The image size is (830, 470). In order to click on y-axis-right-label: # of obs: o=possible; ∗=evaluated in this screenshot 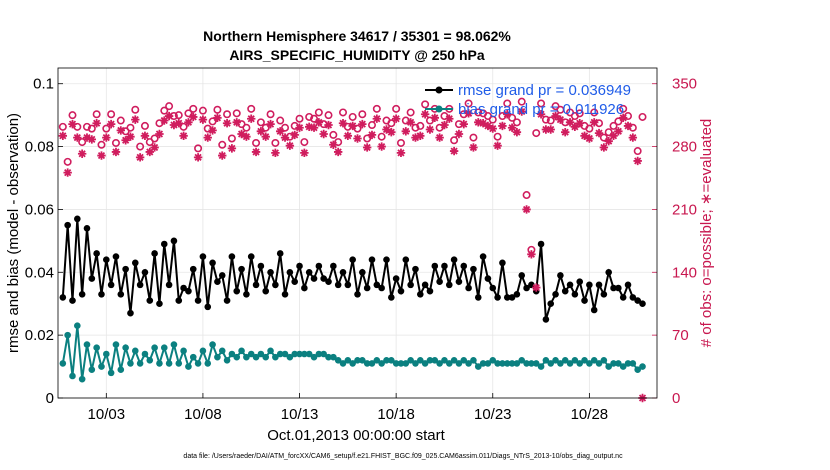, I will do `click(706, 233)`.